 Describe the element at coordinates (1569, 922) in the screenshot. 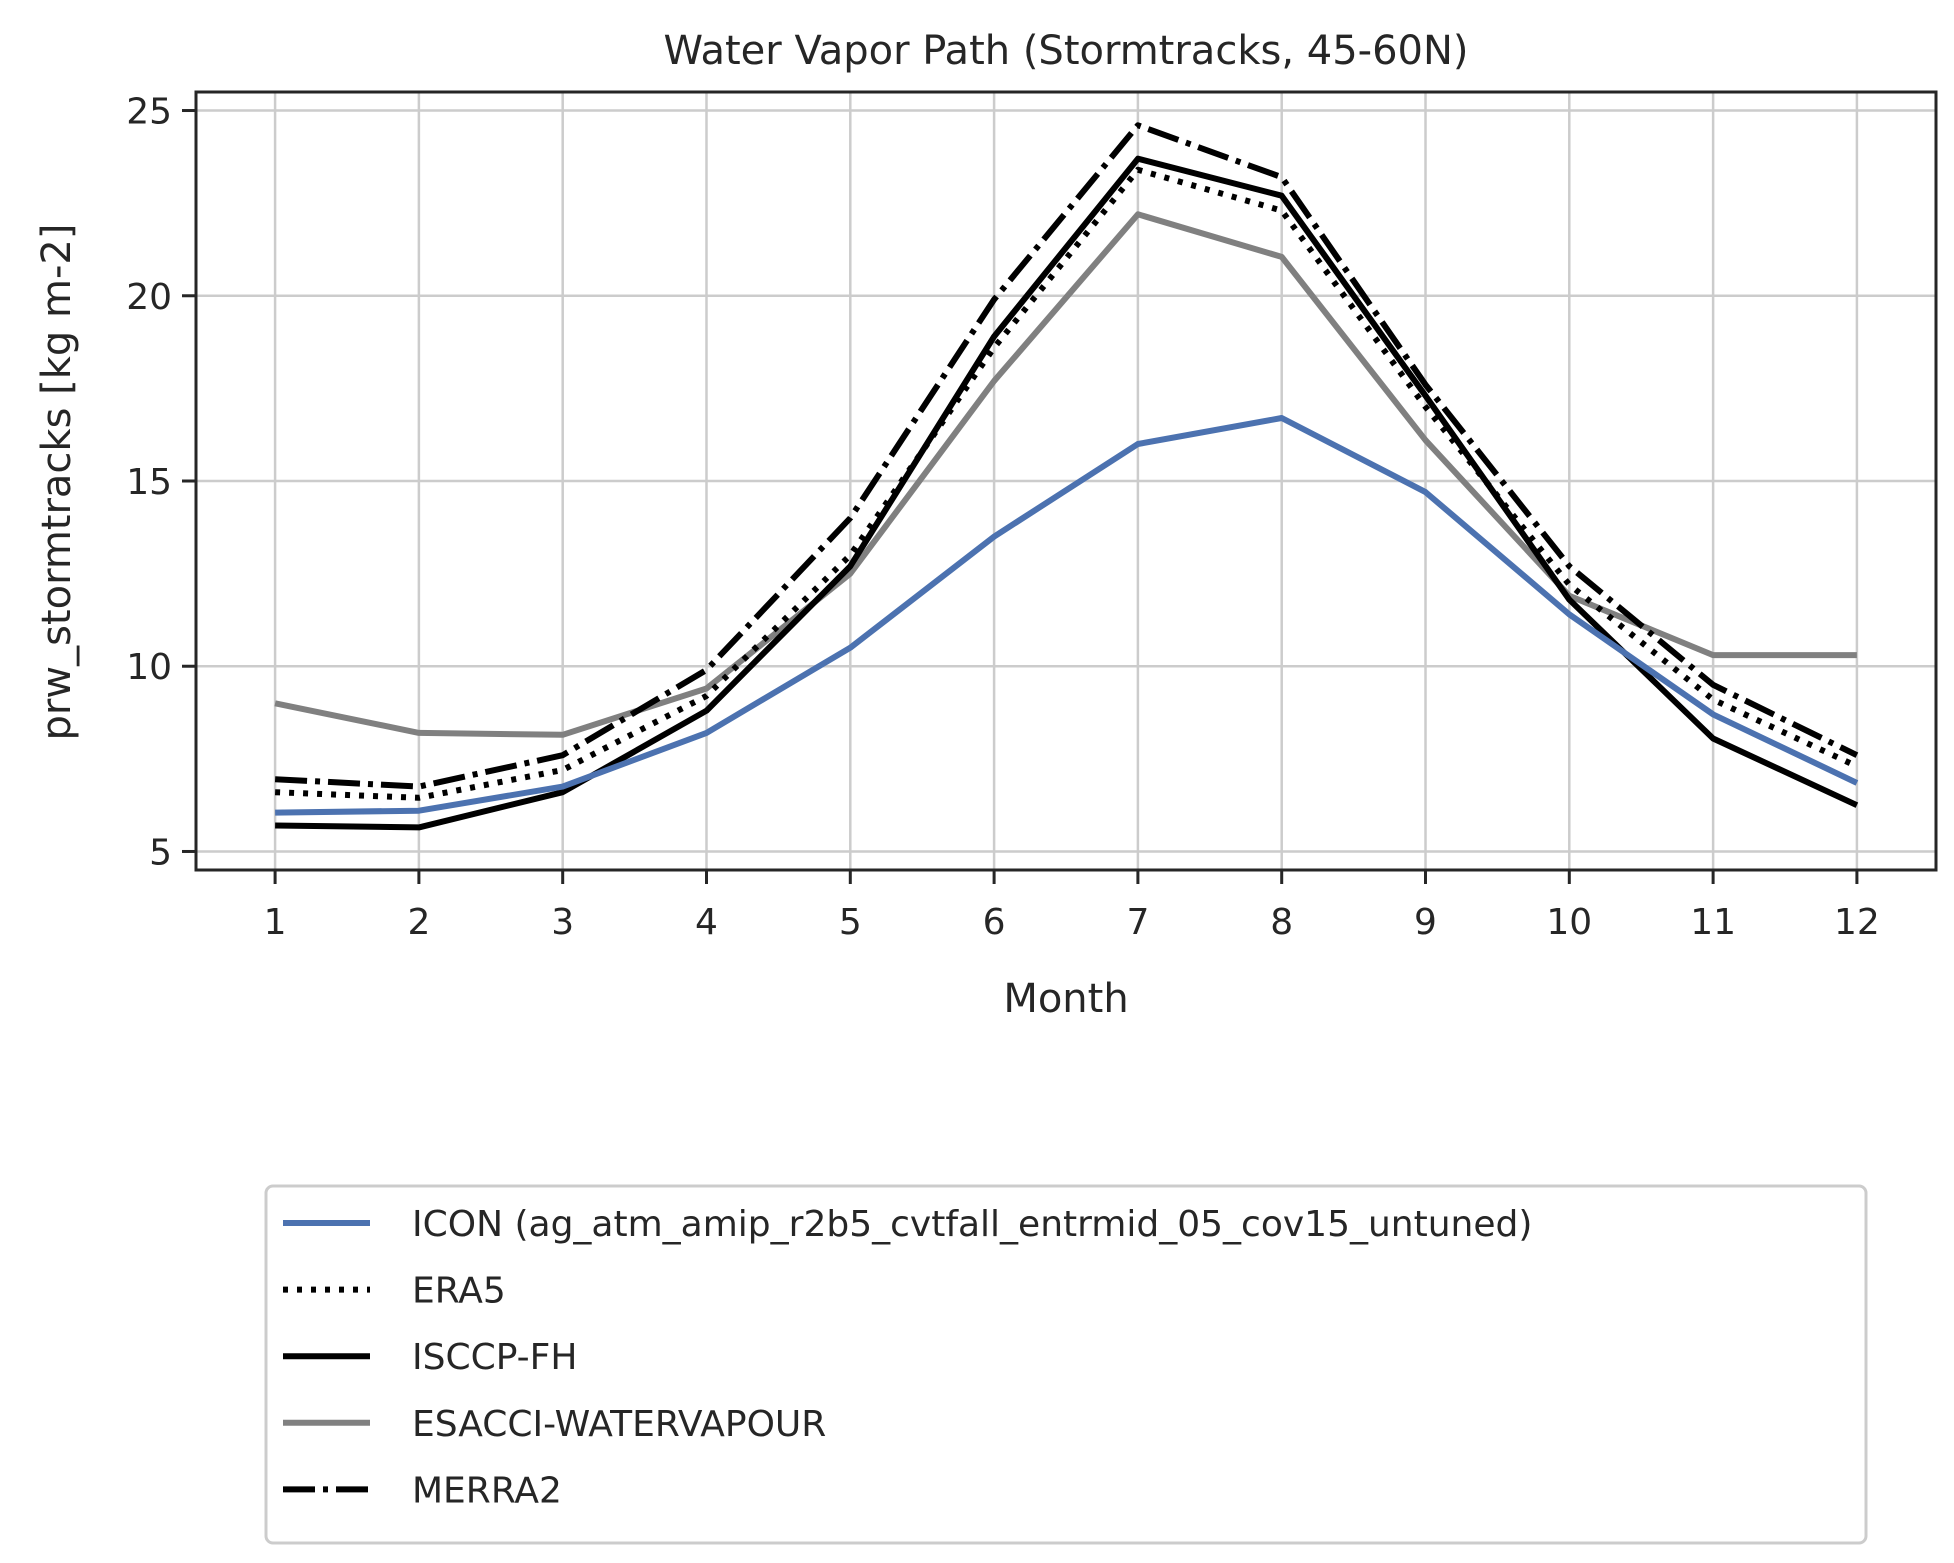

I see `x-tick-label: 10` at that location.